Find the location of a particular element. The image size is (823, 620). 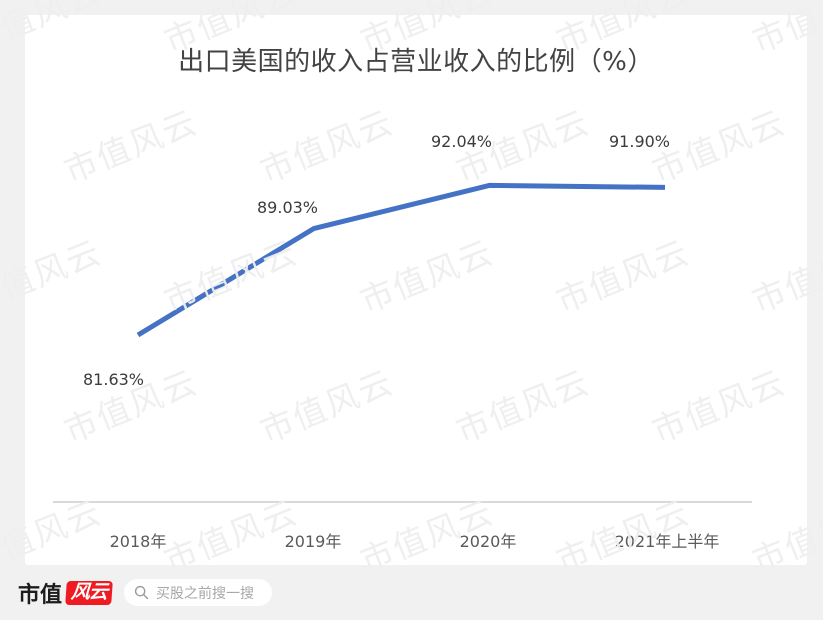

data-label-2019: 89.03% is located at coordinates (288, 207).